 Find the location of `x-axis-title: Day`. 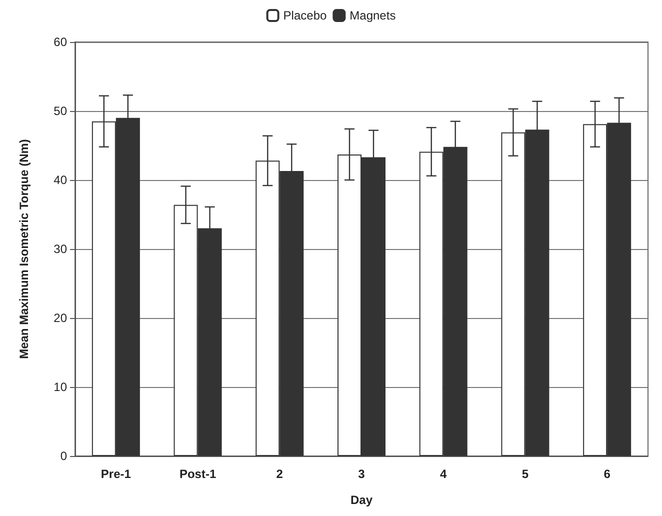

x-axis-title: Day is located at coordinates (361, 500).